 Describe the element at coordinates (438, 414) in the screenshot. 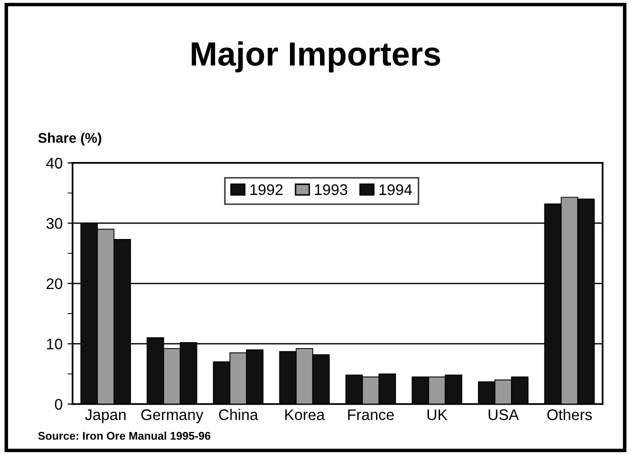

I see `x-tick-label: UK` at that location.